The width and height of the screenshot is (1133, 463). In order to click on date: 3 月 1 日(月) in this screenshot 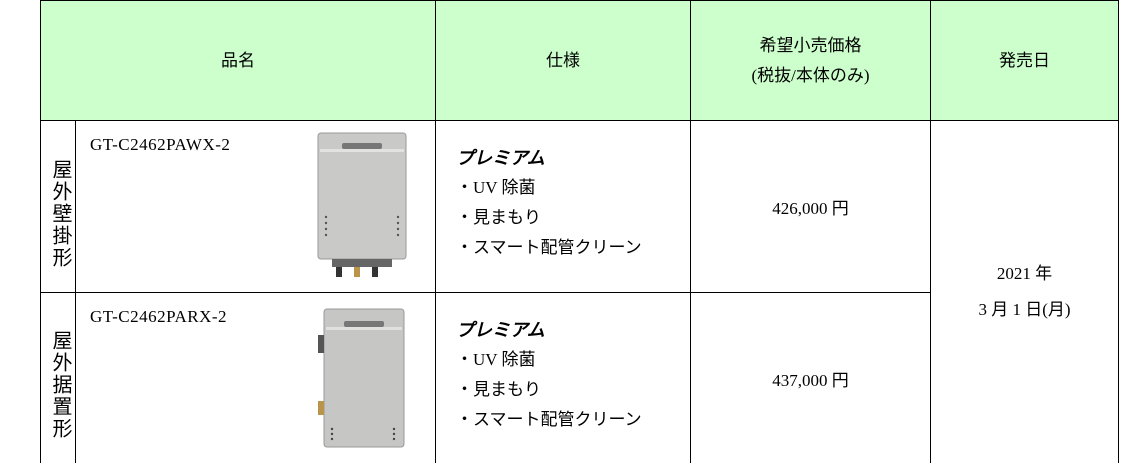, I will do `click(1024, 309)`.